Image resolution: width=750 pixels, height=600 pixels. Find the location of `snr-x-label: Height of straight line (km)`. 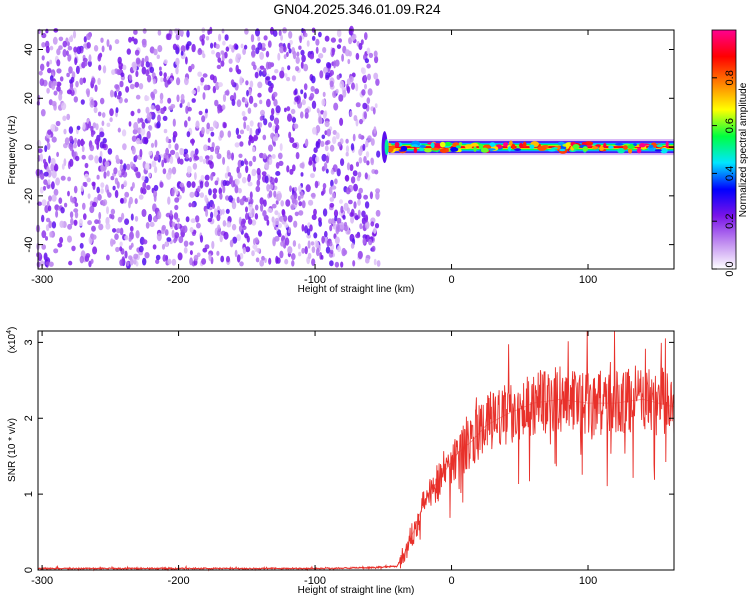

snr-x-label: Height of straight line (km) is located at coordinates (356, 590).